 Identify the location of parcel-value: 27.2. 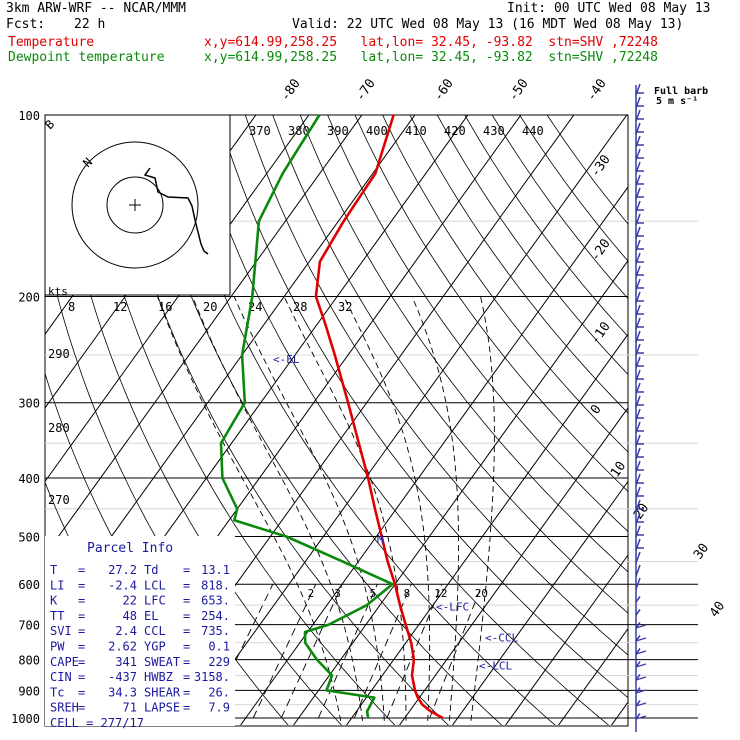
(122, 570).